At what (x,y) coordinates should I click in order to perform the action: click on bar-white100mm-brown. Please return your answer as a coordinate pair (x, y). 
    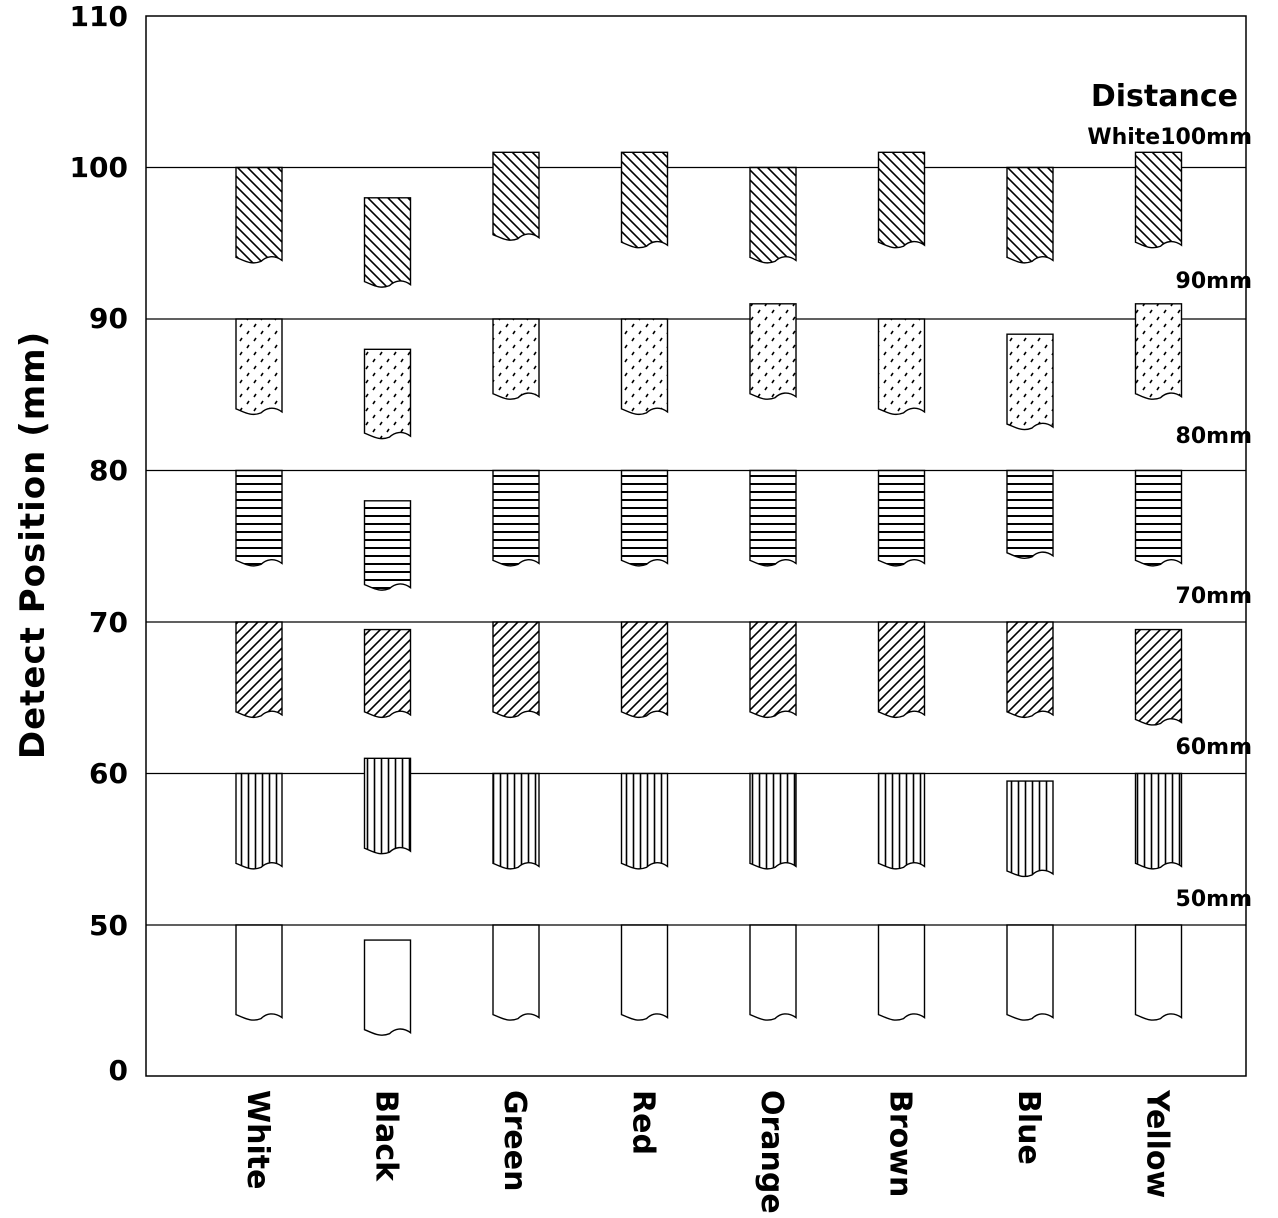
    Looking at the image, I should click on (901, 200).